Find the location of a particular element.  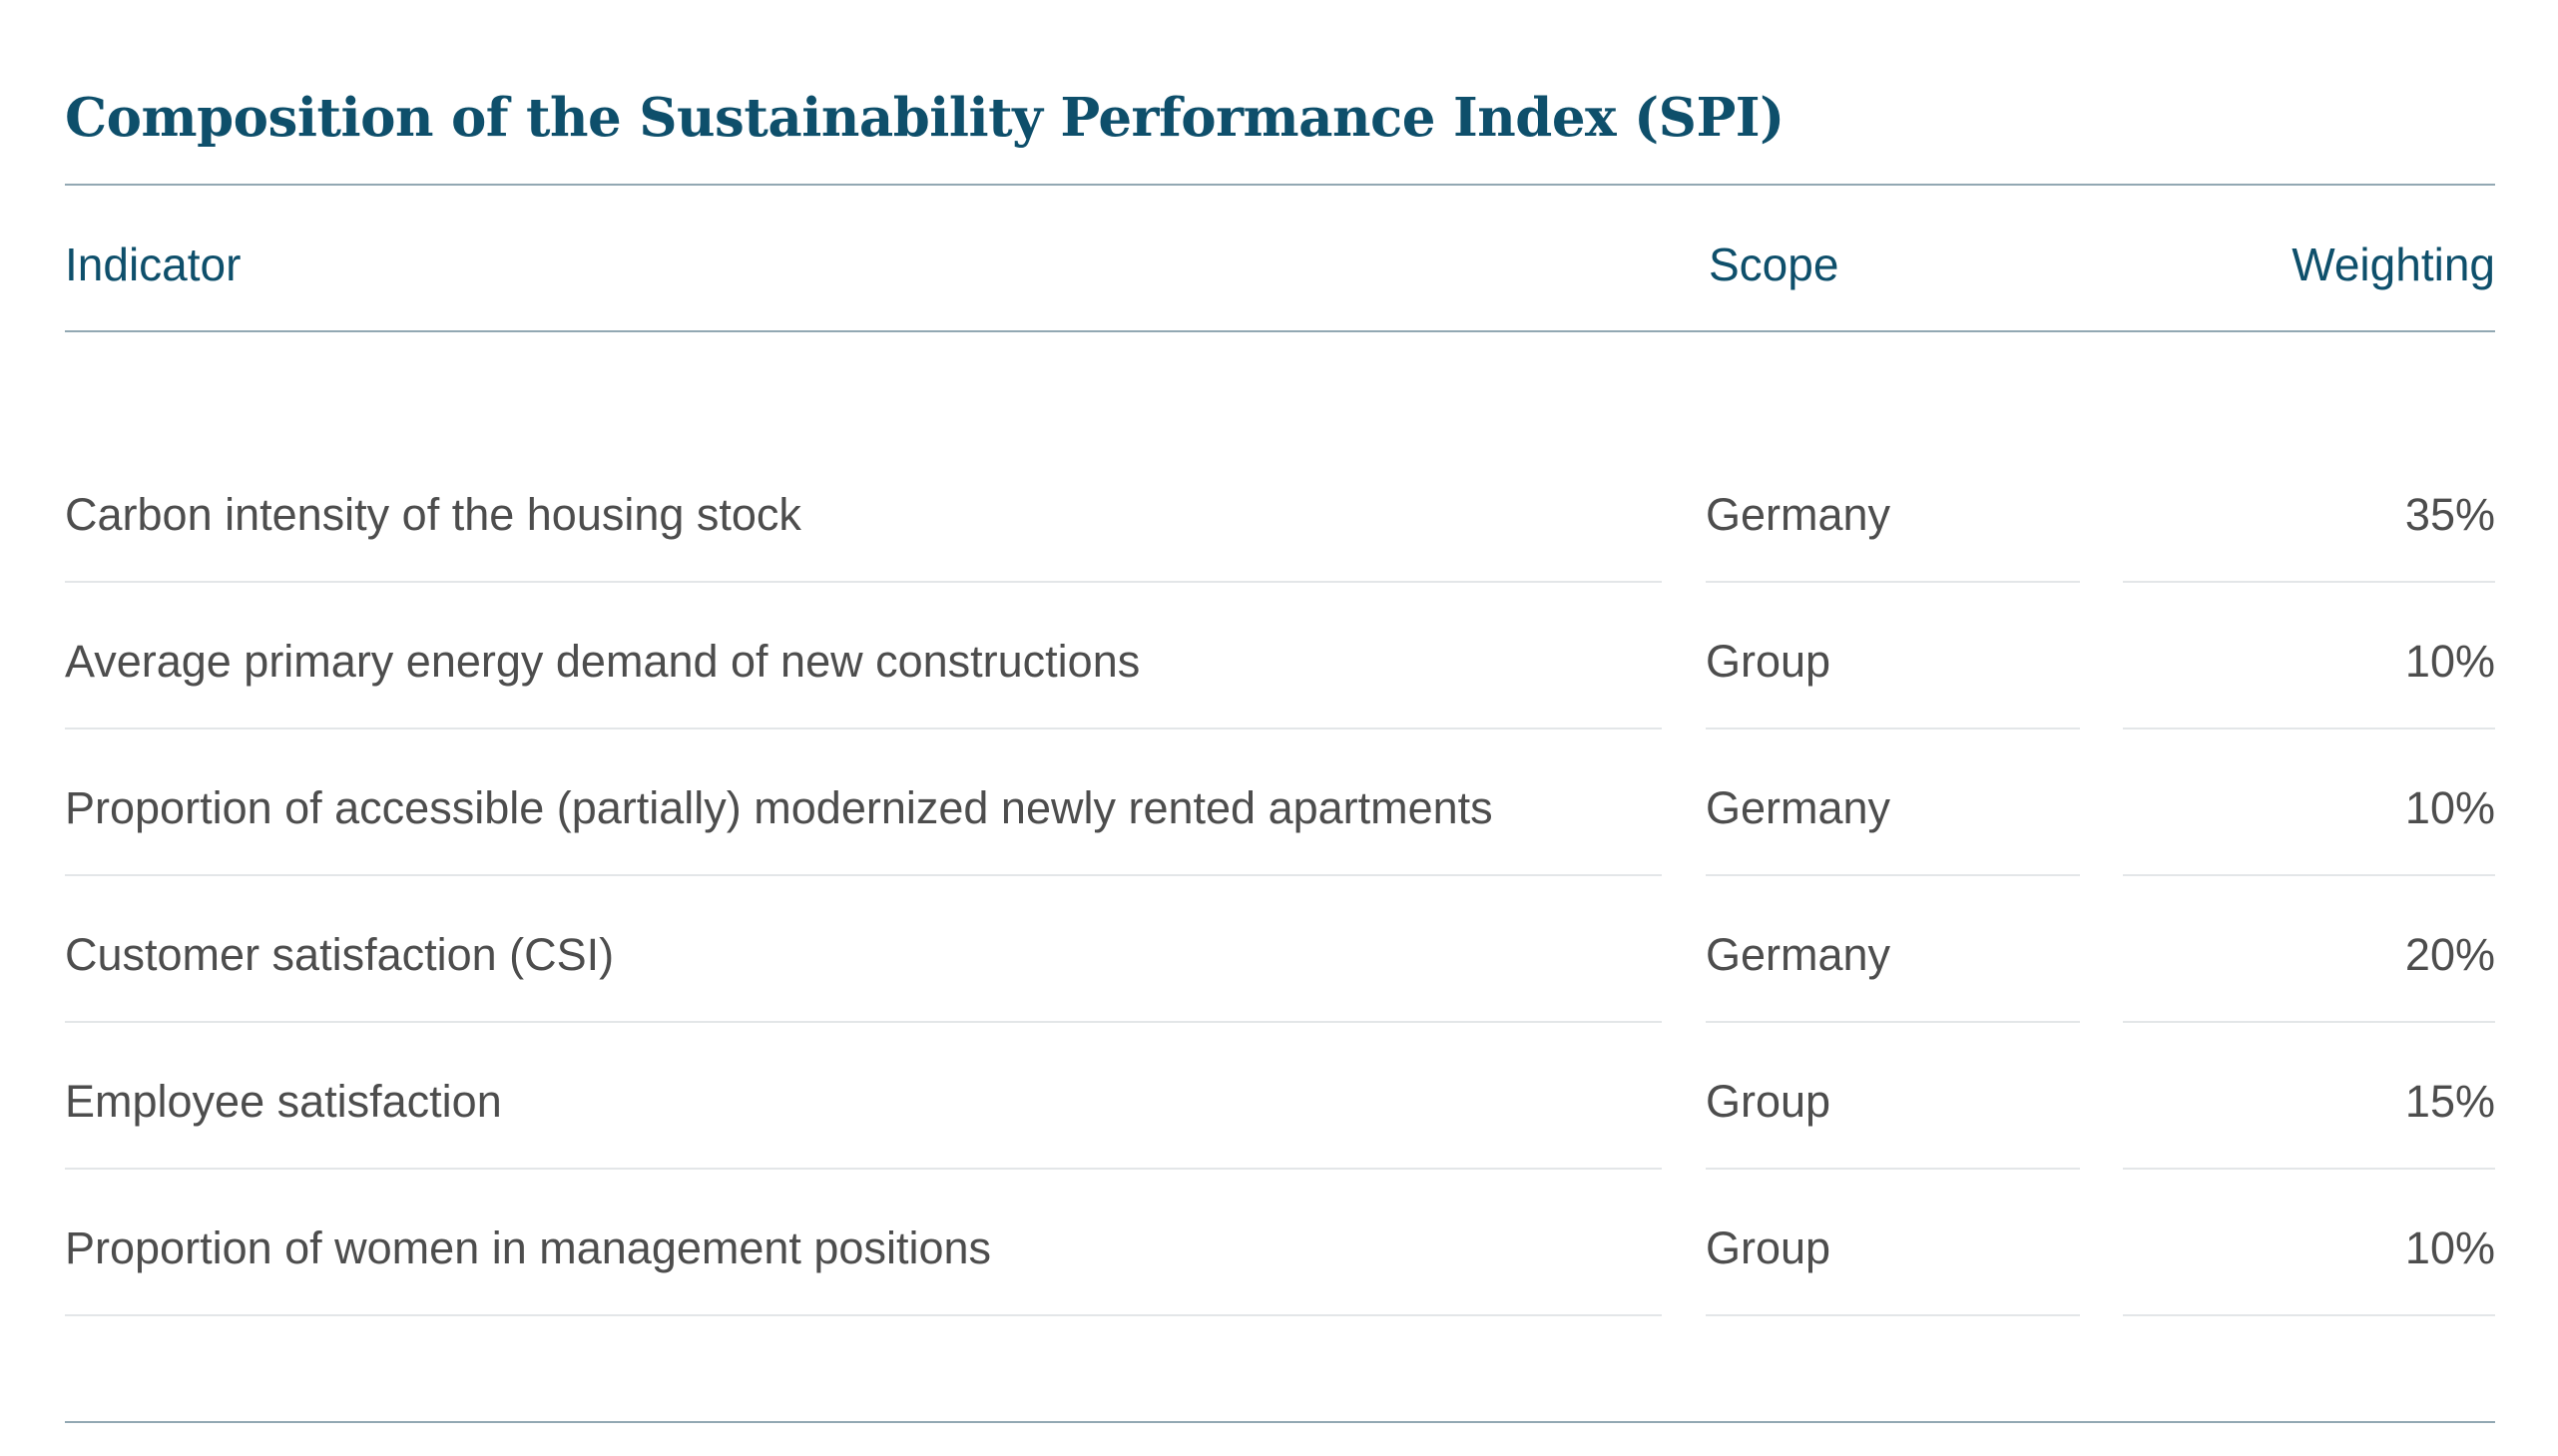

column-header-indicator: Indicator is located at coordinates (153, 264).